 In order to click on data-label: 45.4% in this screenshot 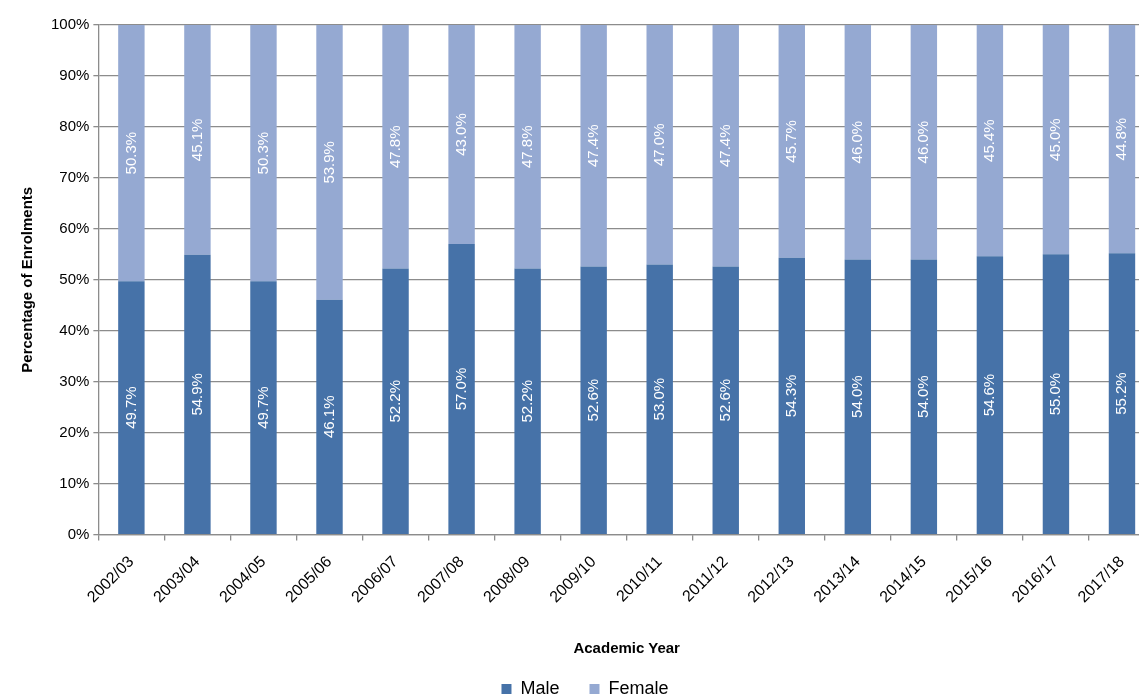, I will do `click(989, 140)`.